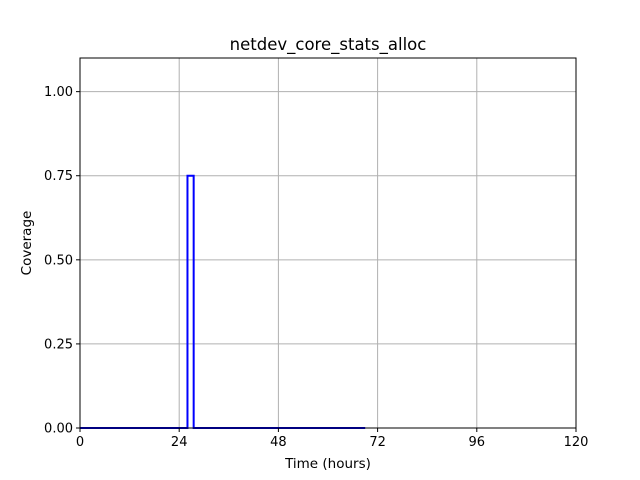  I want to click on y-tick-label: 0.50, so click(58, 260).